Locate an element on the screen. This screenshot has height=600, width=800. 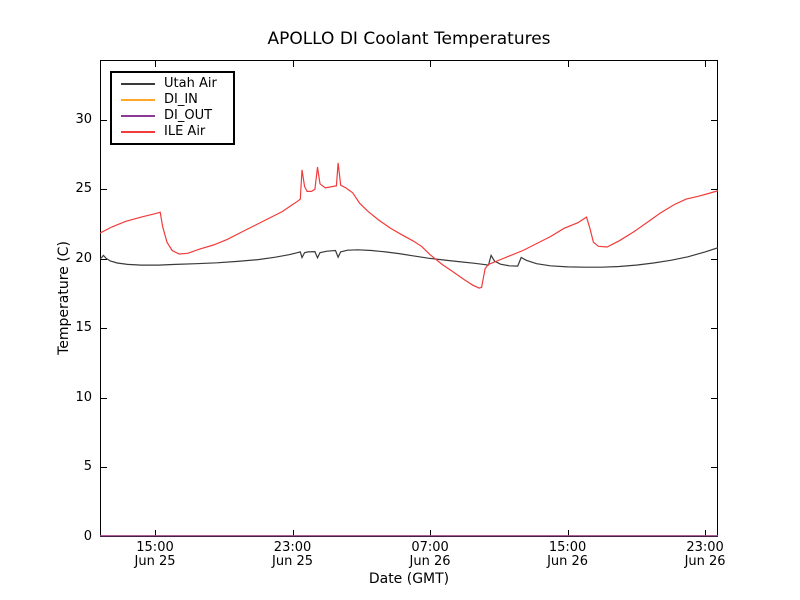
y-tick-label: 30 is located at coordinates (83, 119).